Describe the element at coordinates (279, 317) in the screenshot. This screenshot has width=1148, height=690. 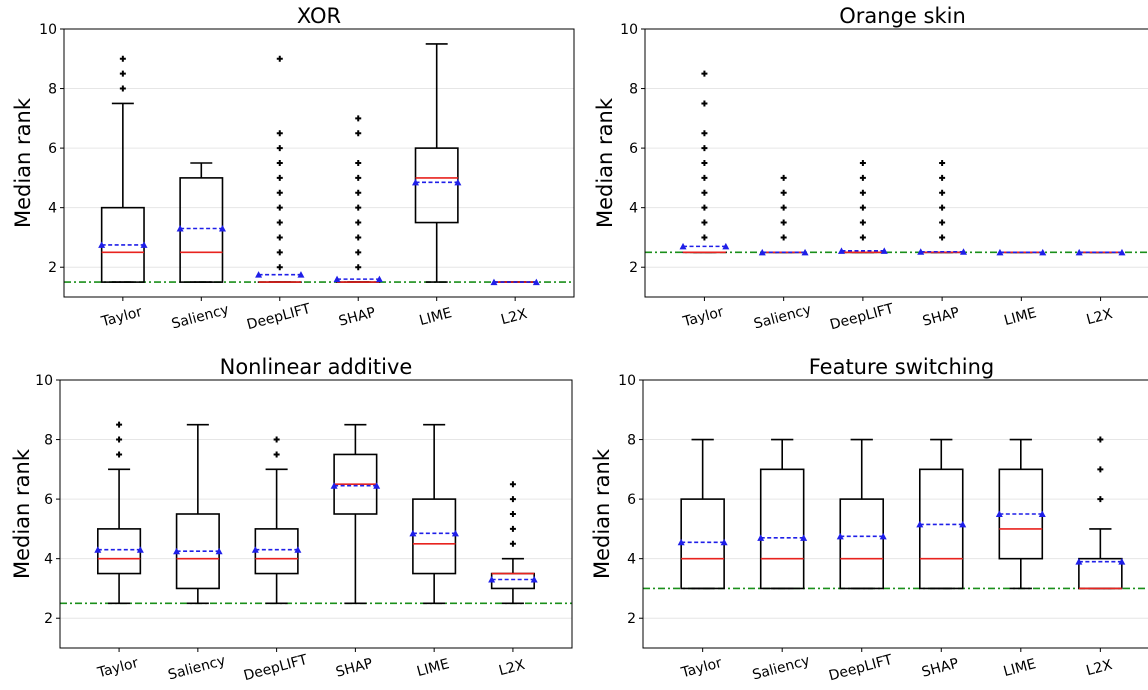
I see `x-tick-label: DeepLIFT` at that location.